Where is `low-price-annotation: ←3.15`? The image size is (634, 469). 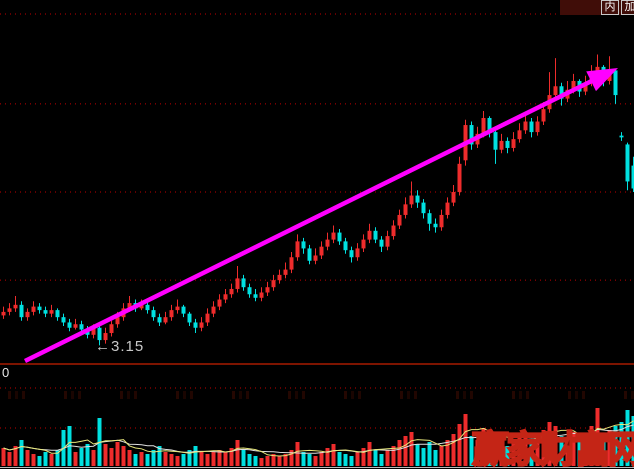
low-price-annotation: ←3.15 is located at coordinates (119, 346).